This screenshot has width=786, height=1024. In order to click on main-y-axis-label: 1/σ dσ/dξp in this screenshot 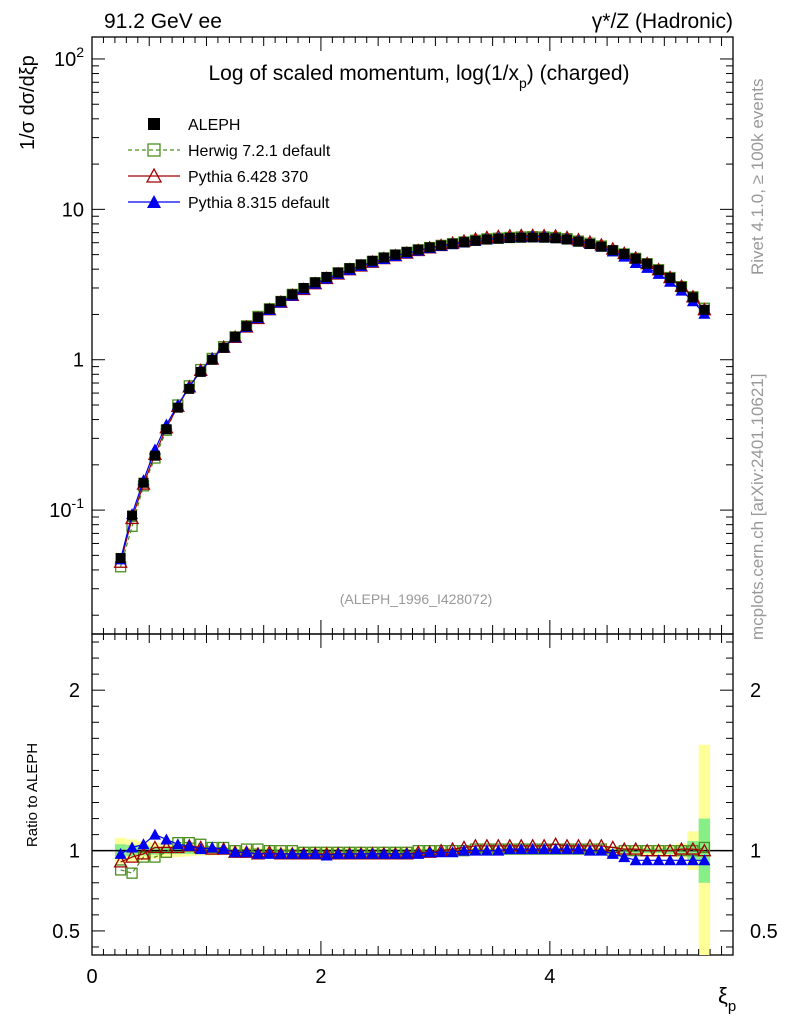, I will do `click(28, 102)`.